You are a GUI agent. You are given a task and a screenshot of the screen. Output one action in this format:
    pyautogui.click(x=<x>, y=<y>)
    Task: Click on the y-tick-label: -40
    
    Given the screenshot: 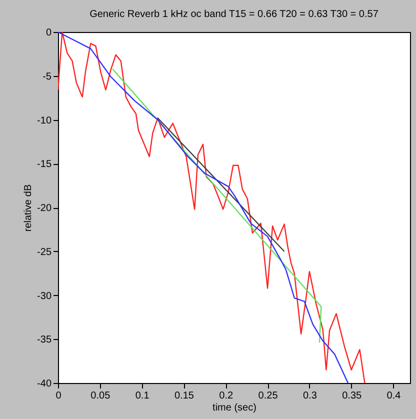 What is the action you would take?
    pyautogui.click(x=44, y=384)
    